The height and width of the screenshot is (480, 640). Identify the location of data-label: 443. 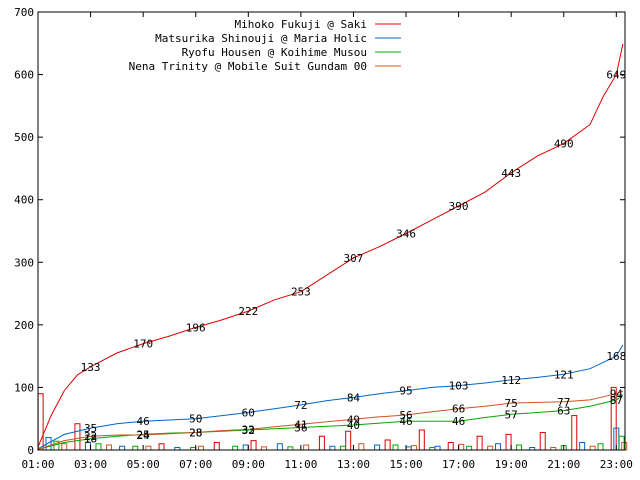
(511, 173).